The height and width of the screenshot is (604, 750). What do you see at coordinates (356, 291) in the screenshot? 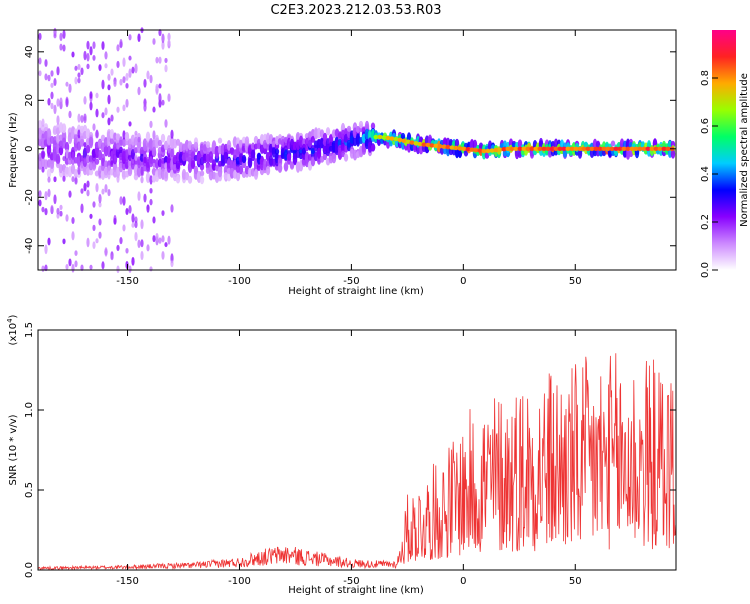
I see `top-x-axis-label: Height of straight line (km)` at bounding box center [356, 291].